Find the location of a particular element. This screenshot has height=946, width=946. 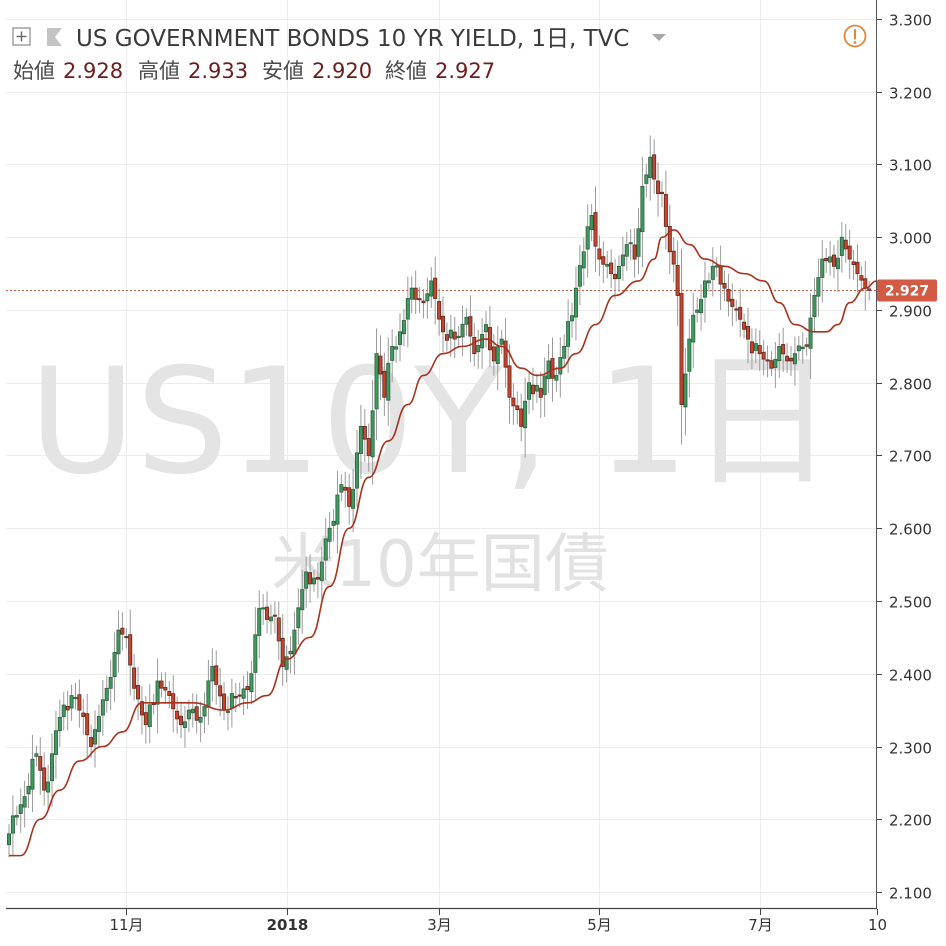

y-tick-label: 2.100 is located at coordinates (910, 894).